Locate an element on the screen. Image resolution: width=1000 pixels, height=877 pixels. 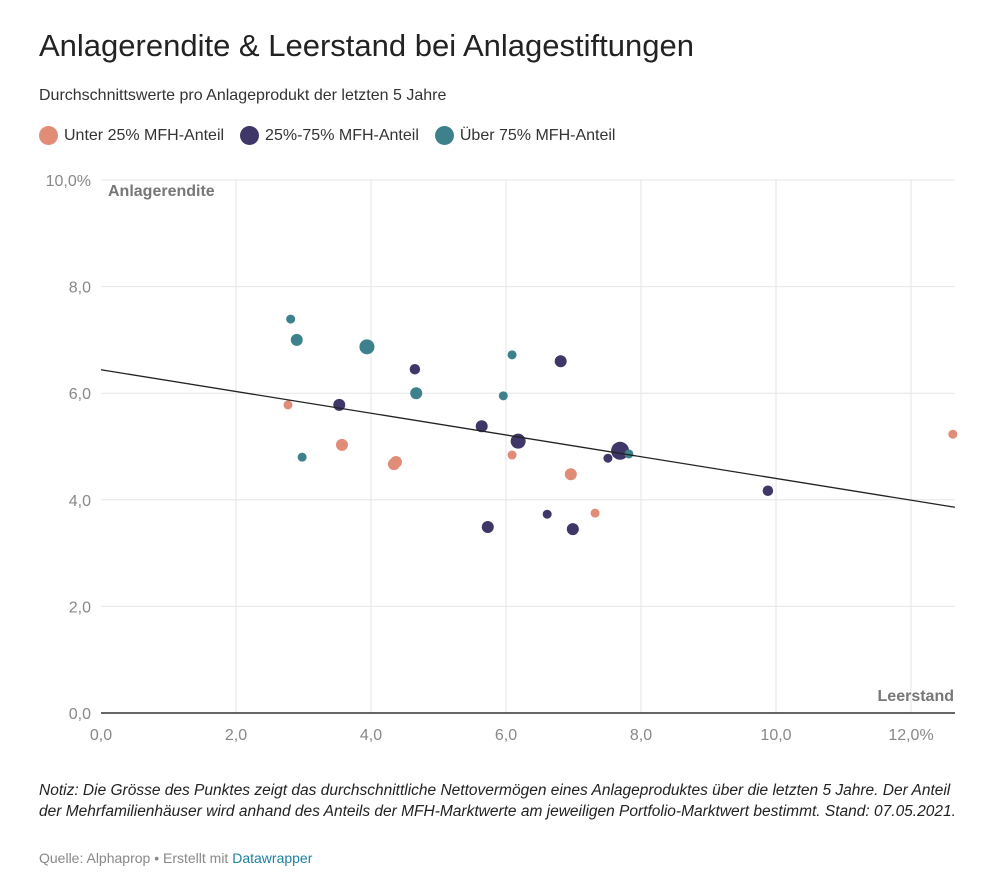
y-axis-label: Anlagerendite is located at coordinates (161, 191).